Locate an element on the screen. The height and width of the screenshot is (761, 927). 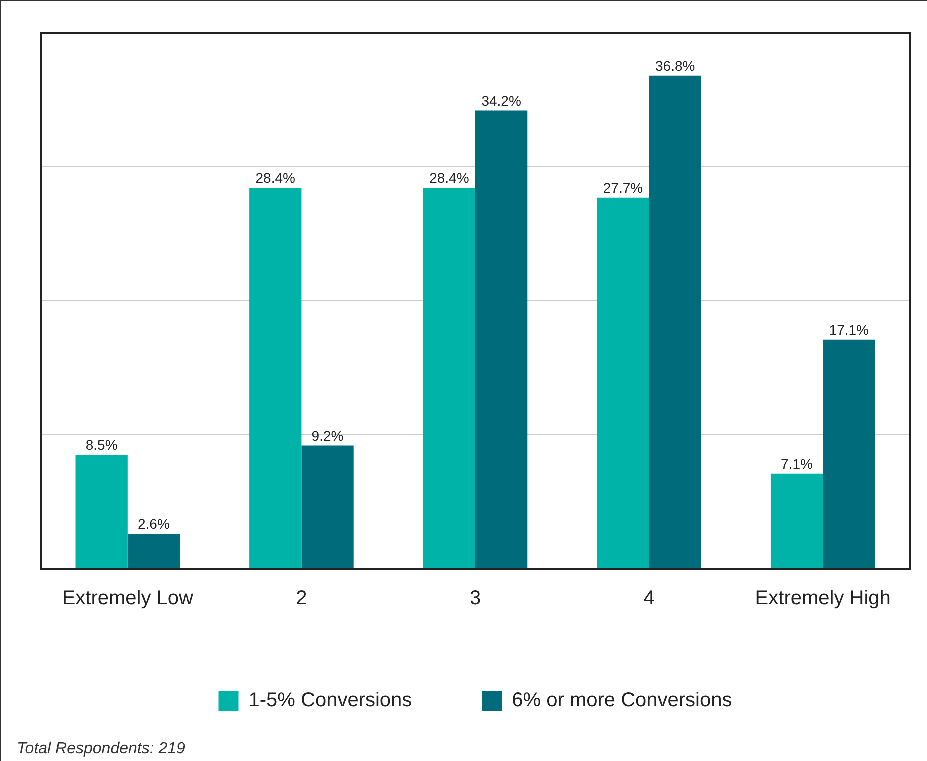
data-label: 2.6% is located at coordinates (154, 524).